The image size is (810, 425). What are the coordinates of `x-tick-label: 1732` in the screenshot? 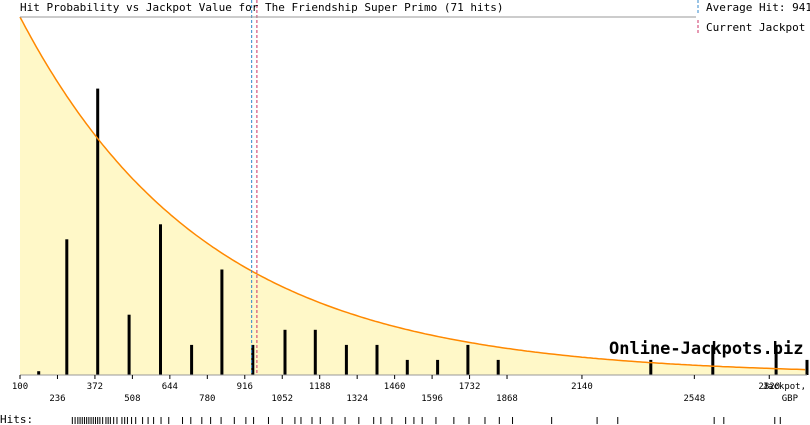 It's located at (470, 387).